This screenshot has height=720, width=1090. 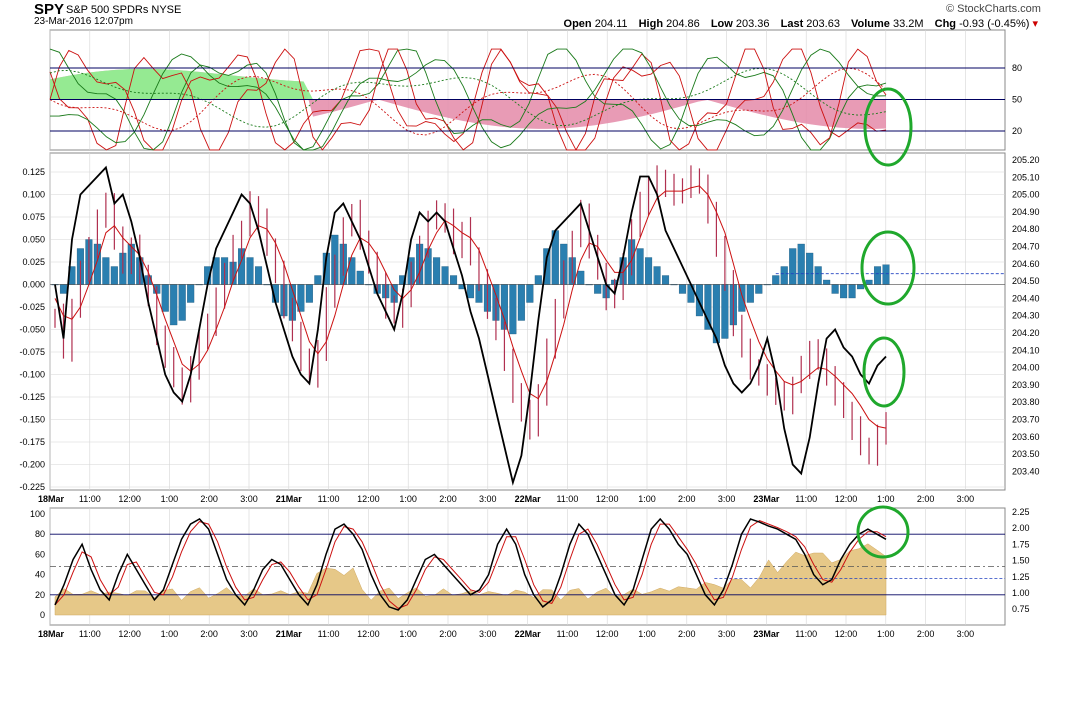 What do you see at coordinates (33, 240) in the screenshot?
I see `main-y-tick-left: 0.050` at bounding box center [33, 240].